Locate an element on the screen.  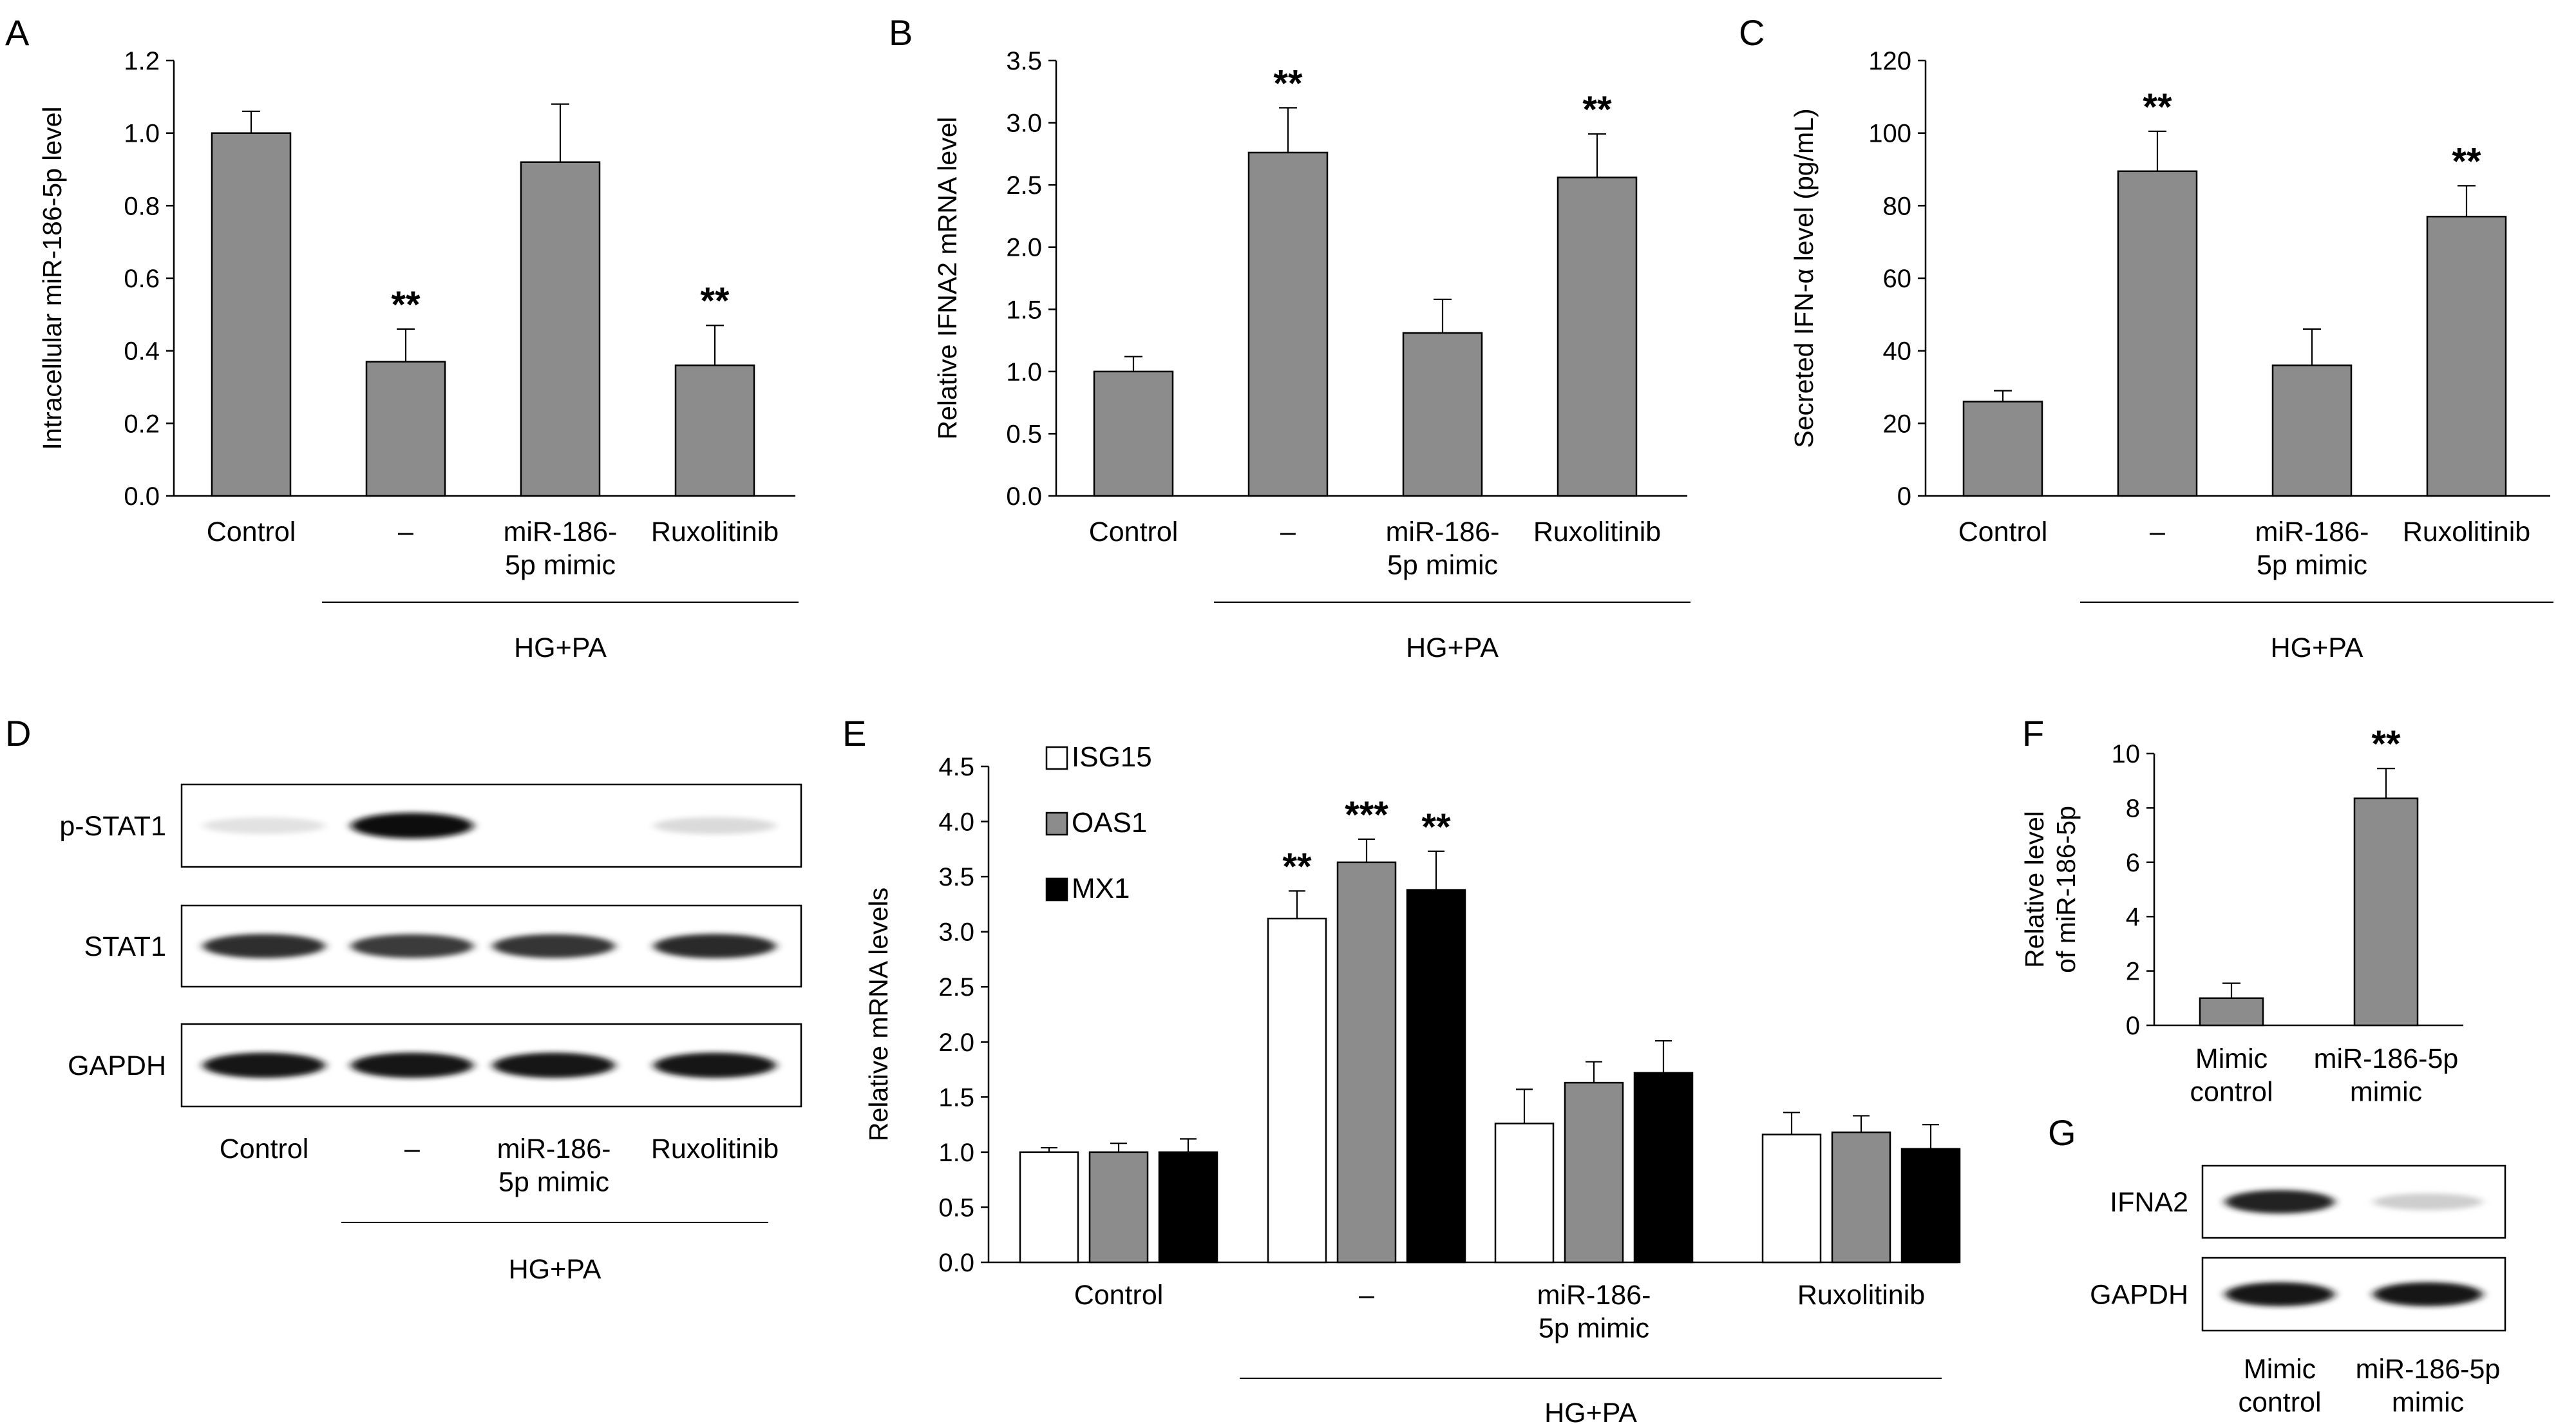
group-label-a: HG+PA is located at coordinates (560, 647).